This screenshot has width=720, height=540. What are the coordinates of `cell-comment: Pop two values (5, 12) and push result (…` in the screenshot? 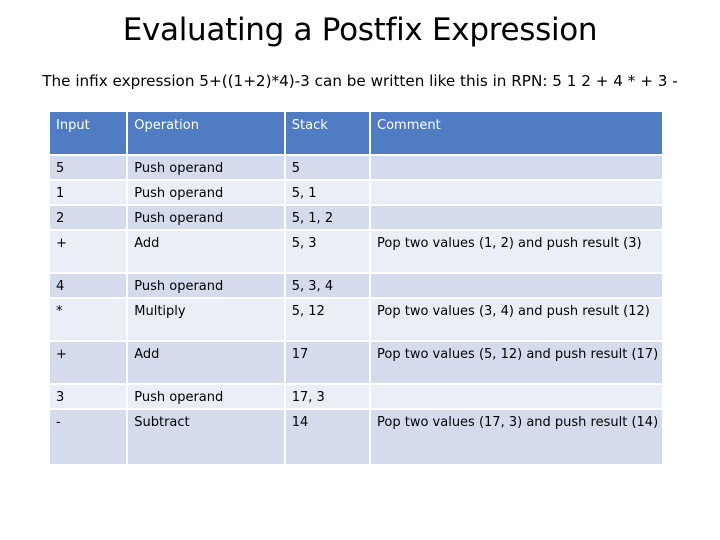 It's located at (516, 362).